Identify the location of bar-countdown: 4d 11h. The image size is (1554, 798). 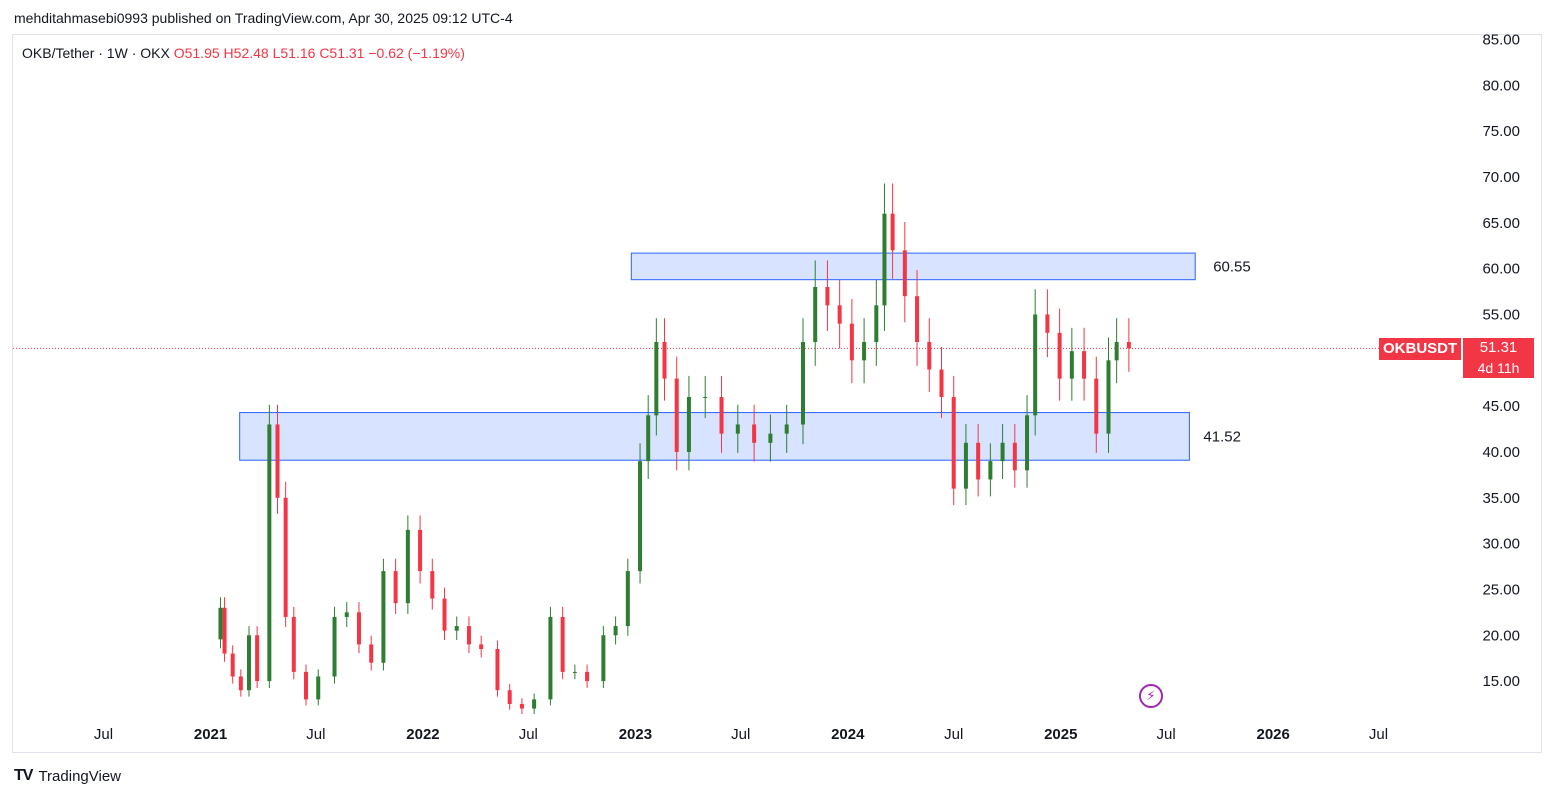
(1498, 368).